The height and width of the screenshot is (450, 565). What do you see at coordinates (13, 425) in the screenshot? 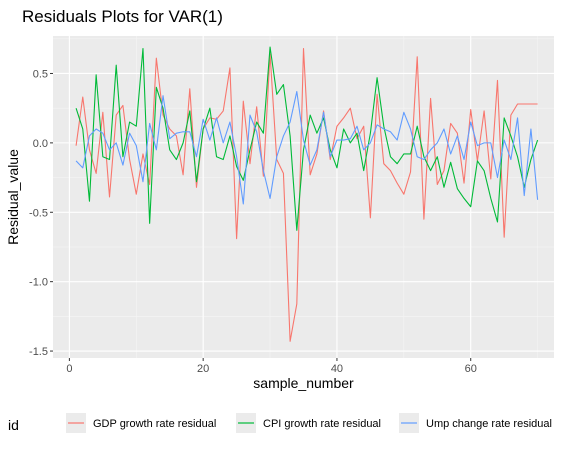
I see `legend-title: id` at bounding box center [13, 425].